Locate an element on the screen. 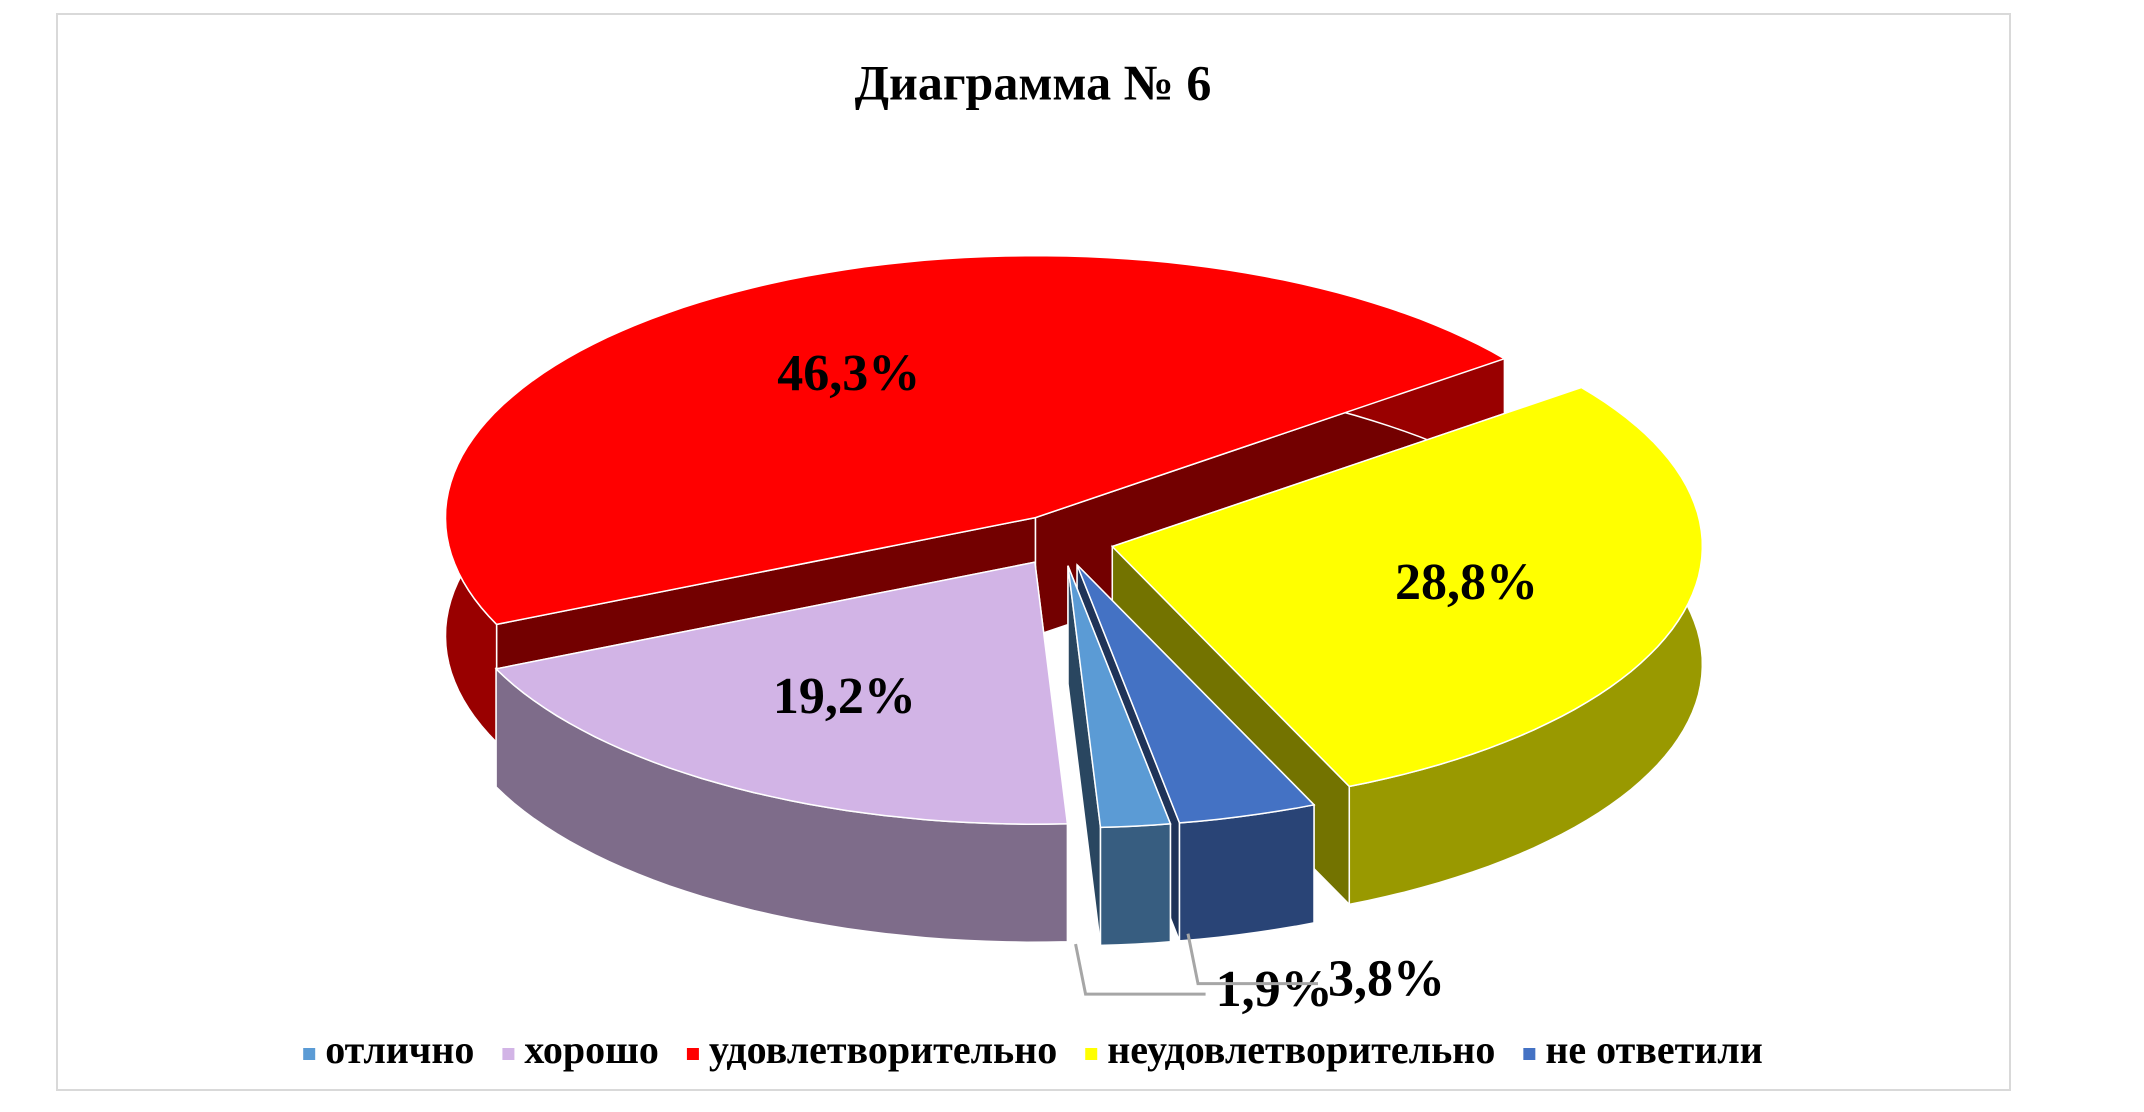 Image resolution: width=2144 pixels, height=1112 pixels. legend-label: неудовлетворительно is located at coordinates (1301, 1049).